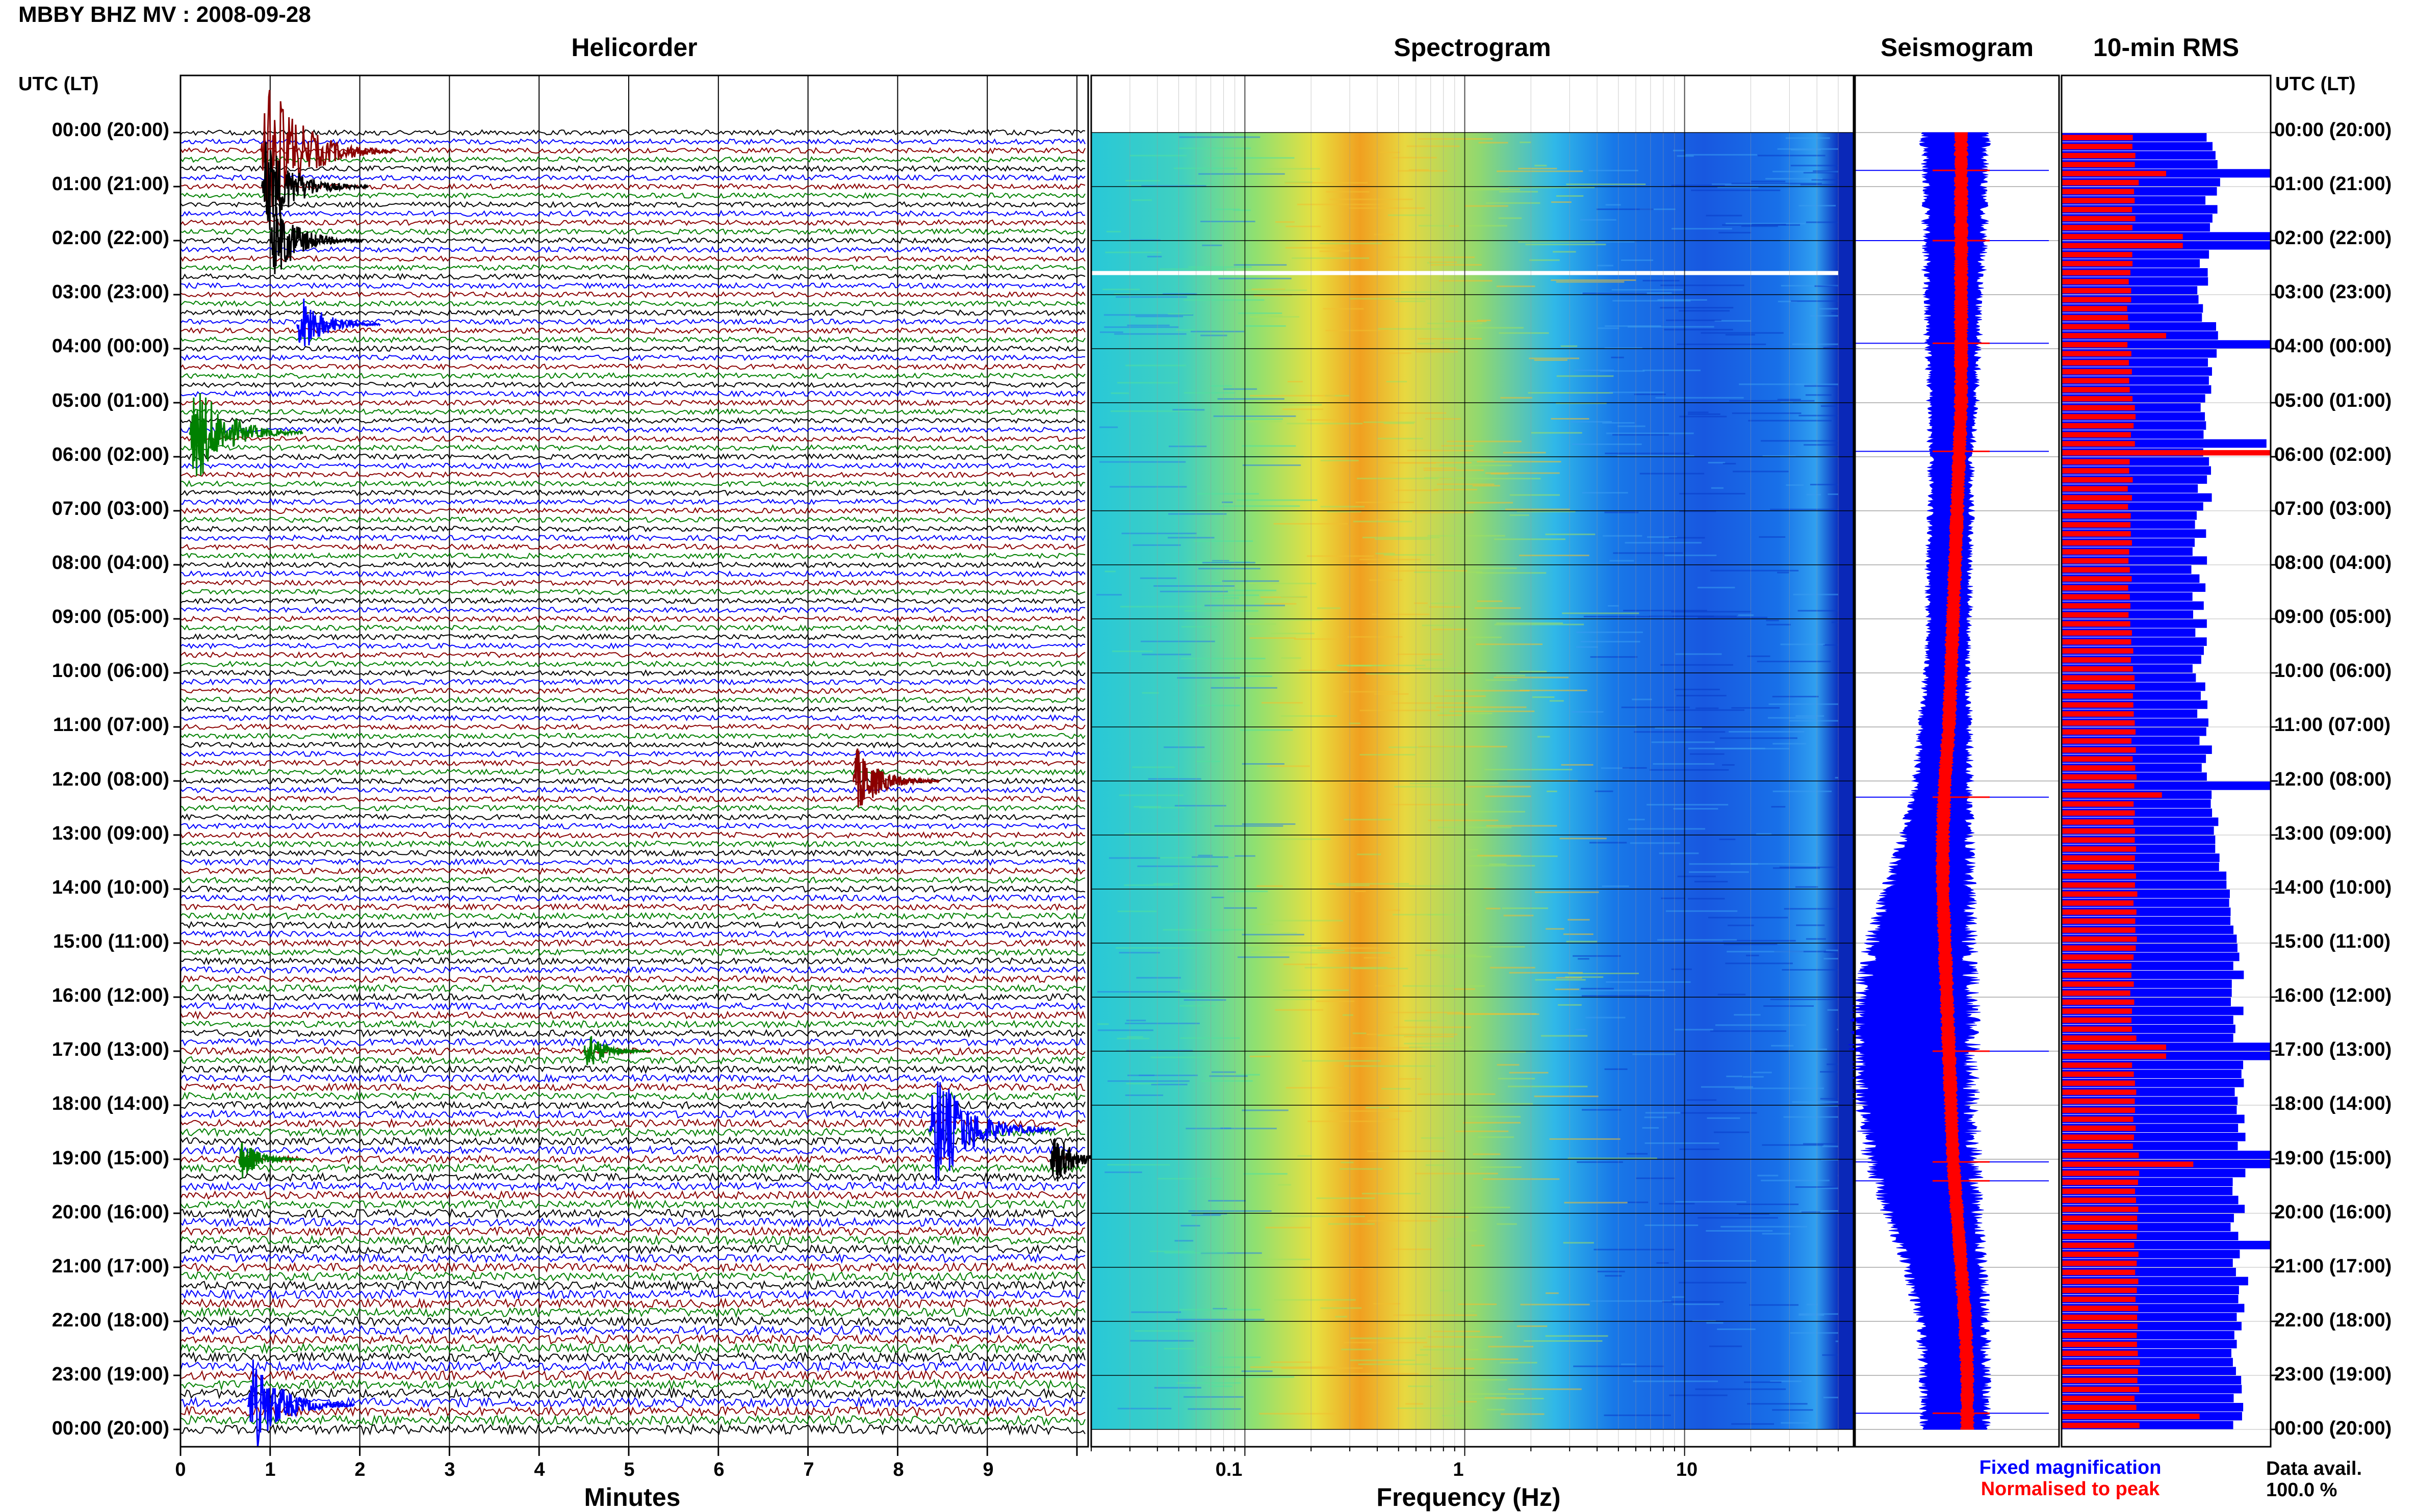  I want to click on data-availability-value: 100.0 %, so click(2301, 1490).